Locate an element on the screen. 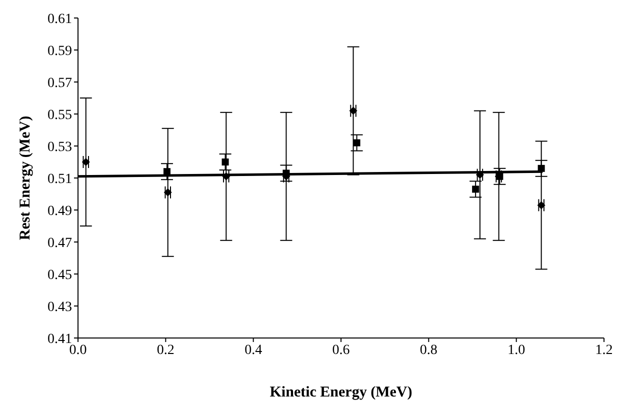 The image size is (632, 417). x-tick-label: 0.6 is located at coordinates (341, 350).